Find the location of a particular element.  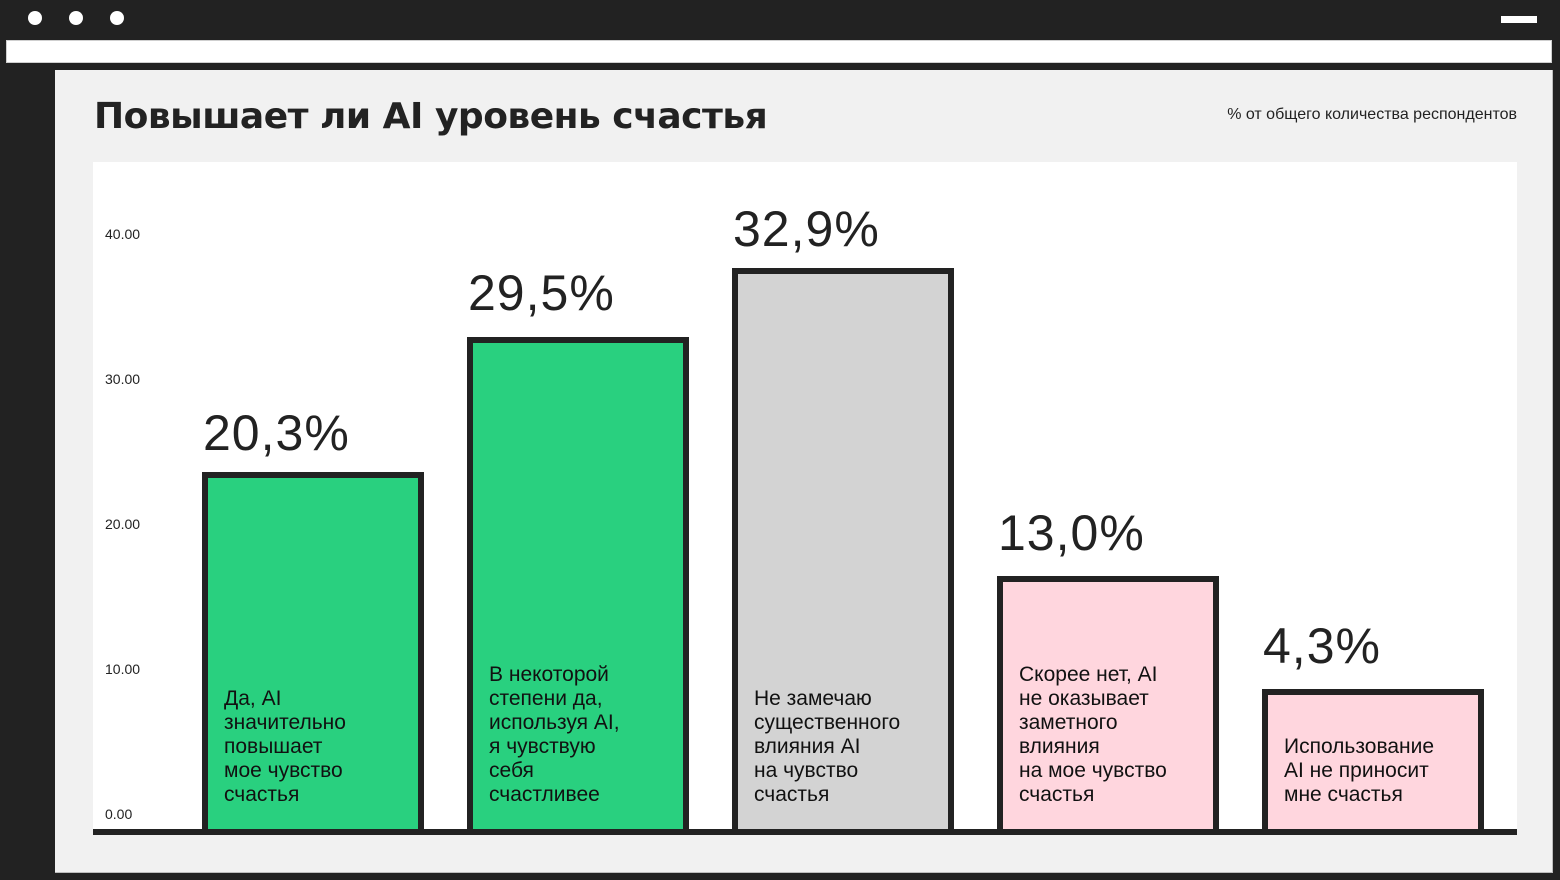

chart-subtitle: % от общего количества респондентов is located at coordinates (1372, 114).